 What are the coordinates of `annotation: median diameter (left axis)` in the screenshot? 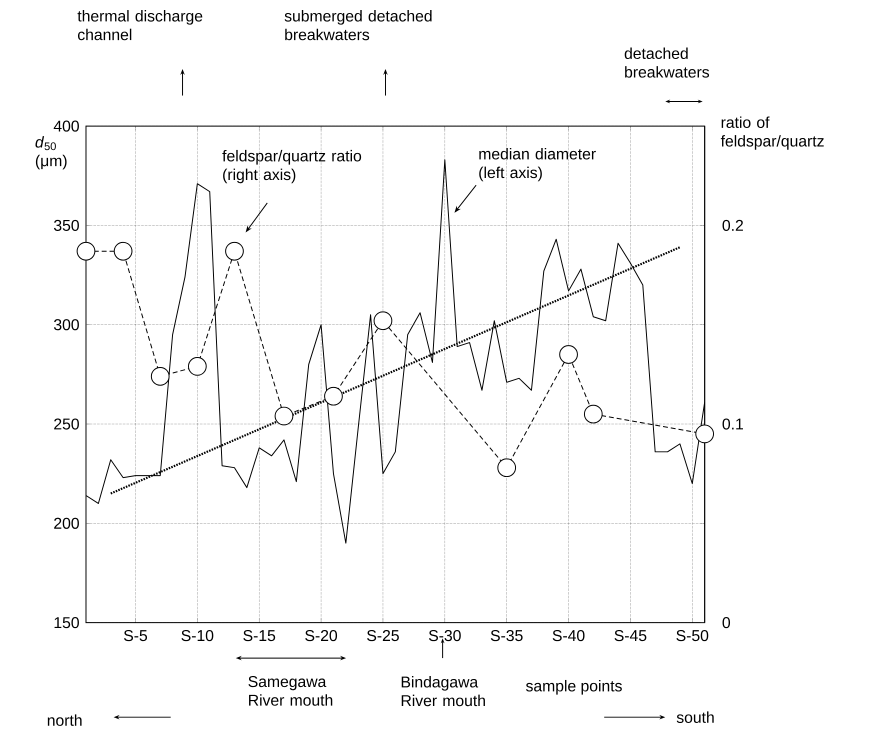 It's located at (537, 165).